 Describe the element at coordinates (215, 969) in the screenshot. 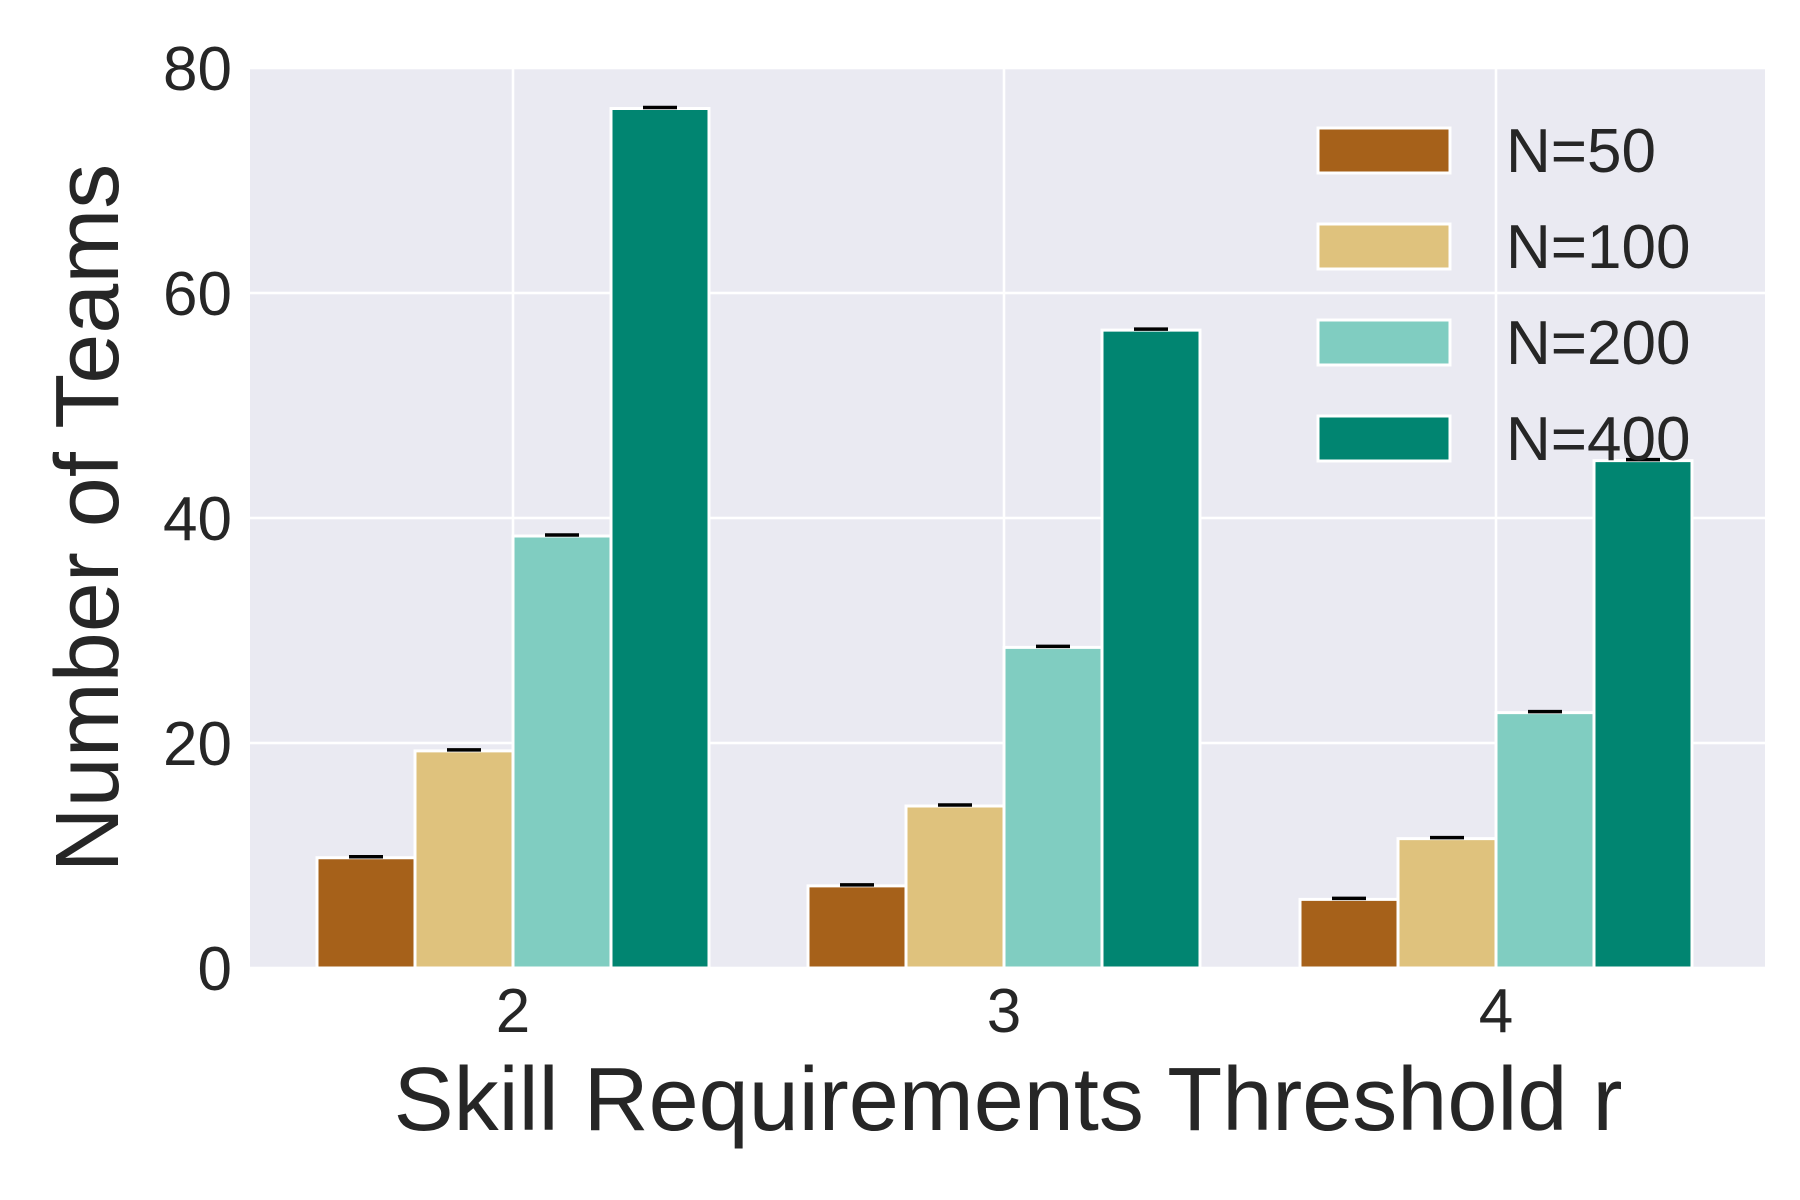

I see `y-tick-label: 0` at that location.